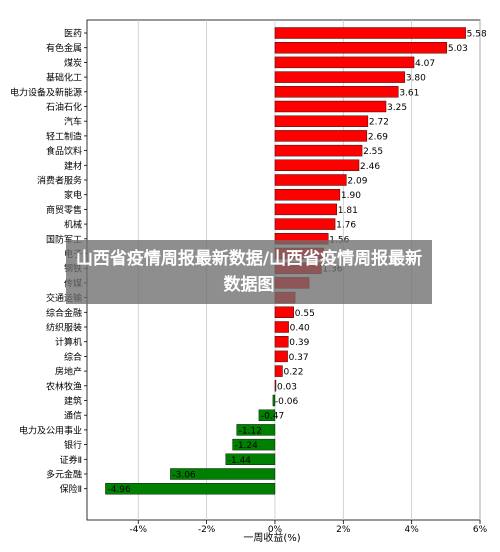 The image size is (500, 552). I want to click on category-label: 电力设备及新能源, so click(46, 92).